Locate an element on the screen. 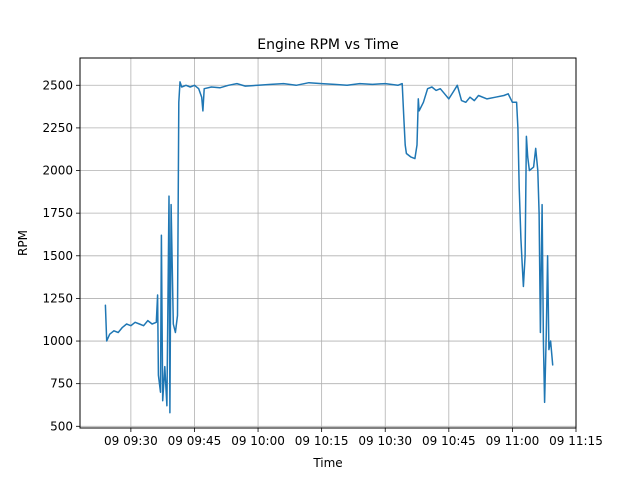 This screenshot has height=480, width=640. y-tick-label: 1500 is located at coordinates (57, 256).